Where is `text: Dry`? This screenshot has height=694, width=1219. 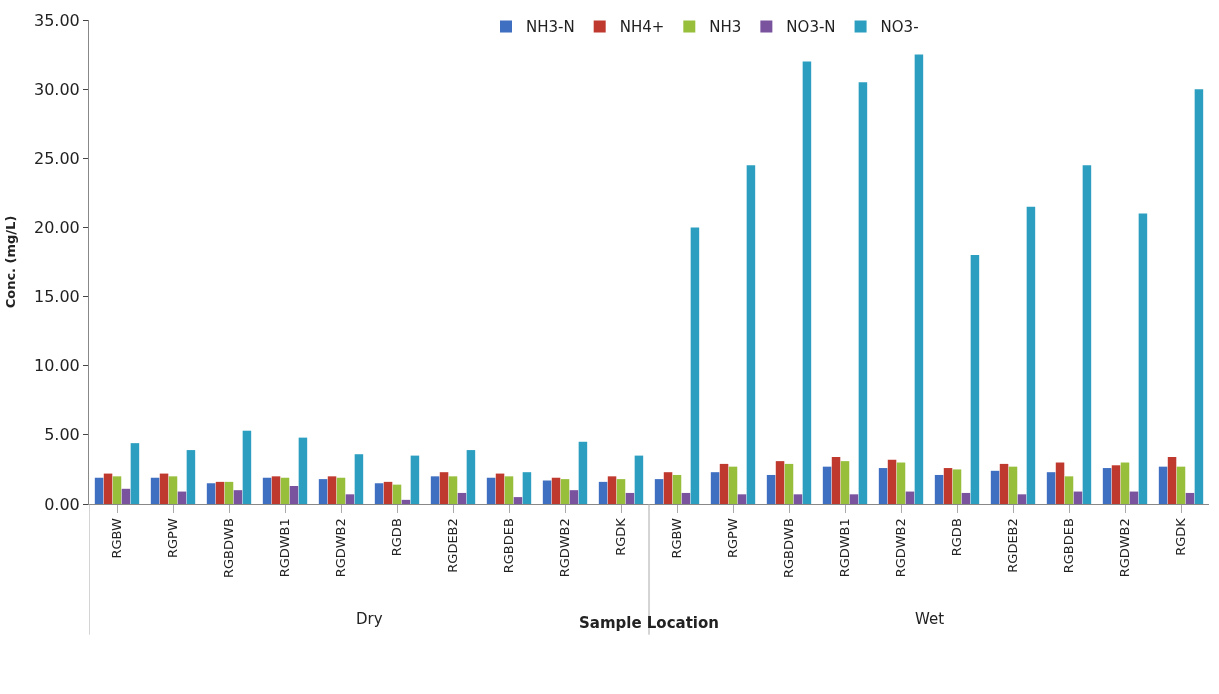
text: Dry is located at coordinates (369, 619).